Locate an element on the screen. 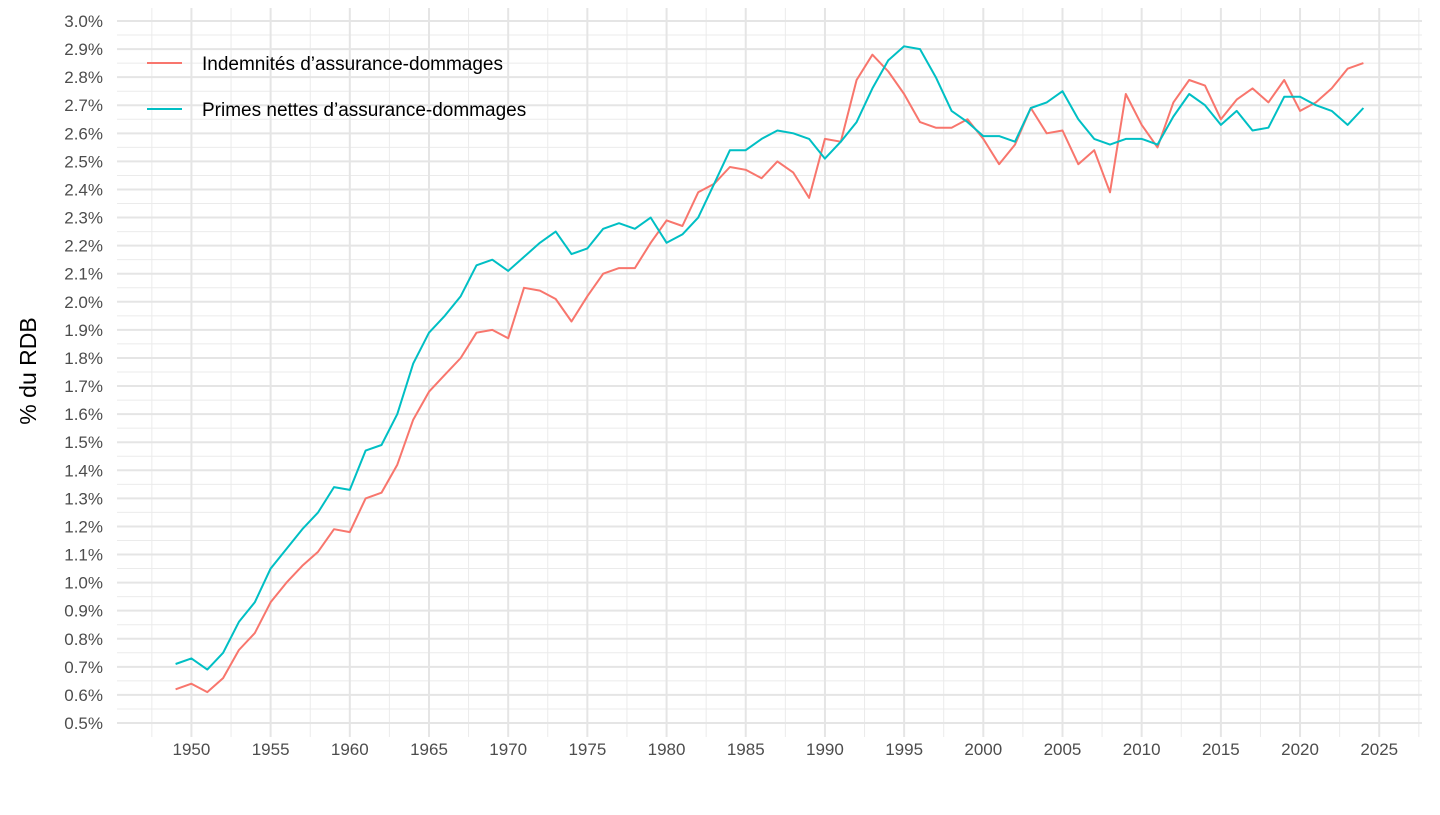  y-tick-label: 1.8% is located at coordinates (83, 358).